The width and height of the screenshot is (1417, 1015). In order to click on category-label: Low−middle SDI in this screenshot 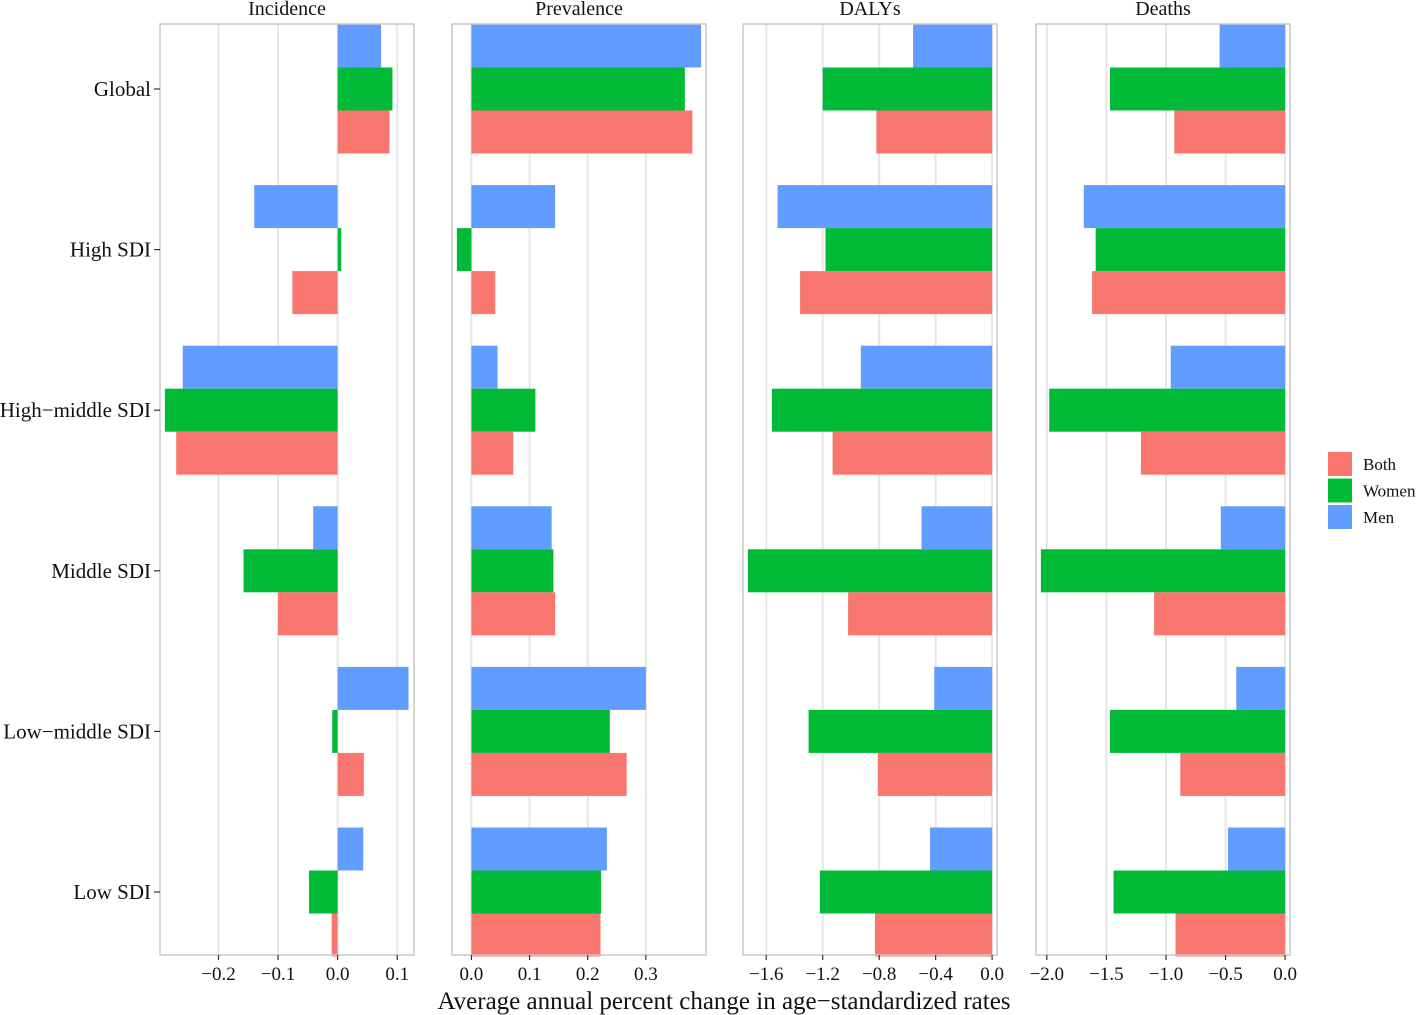, I will do `click(77, 731)`.